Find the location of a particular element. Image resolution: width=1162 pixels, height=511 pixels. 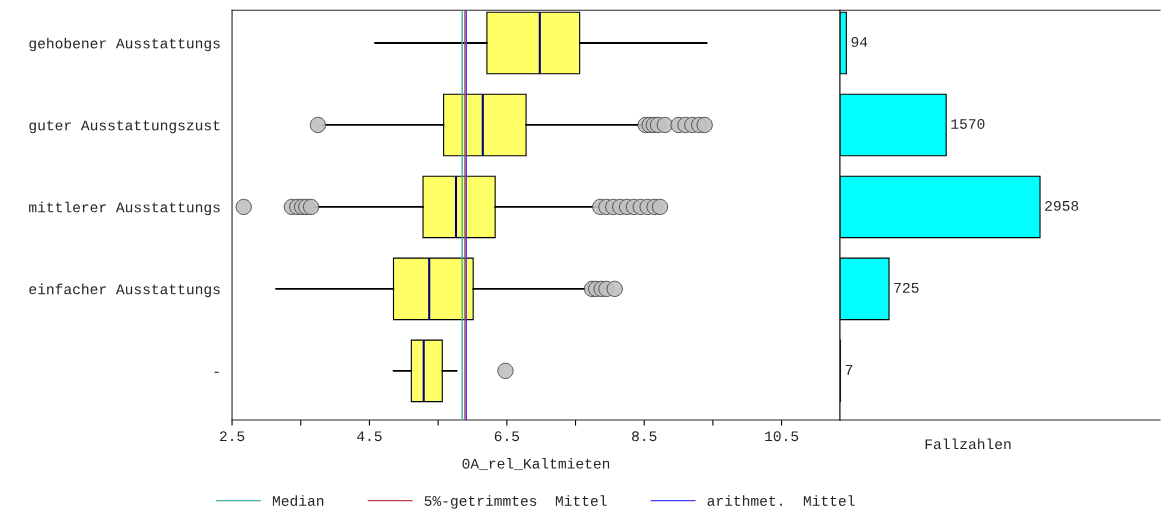

legend-label: 5%-getrimmtes Mittel is located at coordinates (515, 502).